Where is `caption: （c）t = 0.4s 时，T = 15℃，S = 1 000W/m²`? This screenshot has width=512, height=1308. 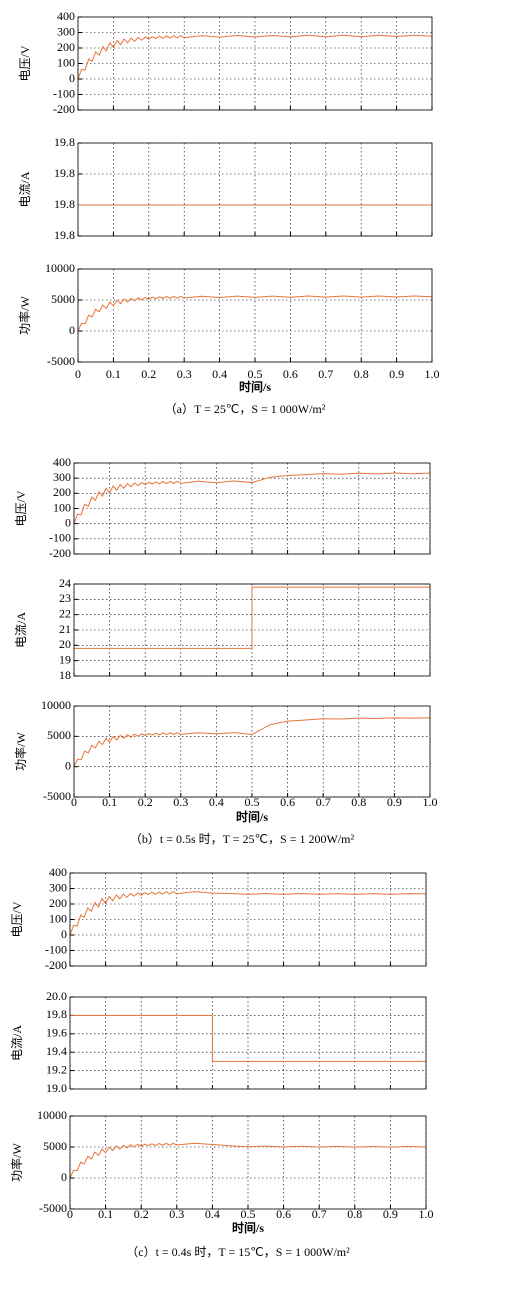 caption: （c）t = 0.4s 时，T = 15℃，S = 1 000W/m² is located at coordinates (238, 1252).